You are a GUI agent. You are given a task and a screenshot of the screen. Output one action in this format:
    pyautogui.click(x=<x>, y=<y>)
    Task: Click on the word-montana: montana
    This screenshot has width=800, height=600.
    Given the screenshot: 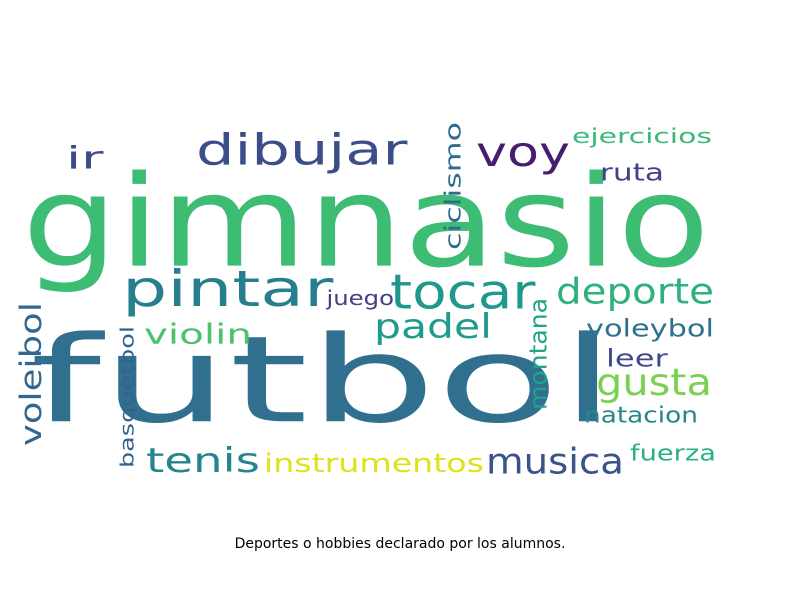 What is the action you would take?
    pyautogui.click(x=538, y=354)
    